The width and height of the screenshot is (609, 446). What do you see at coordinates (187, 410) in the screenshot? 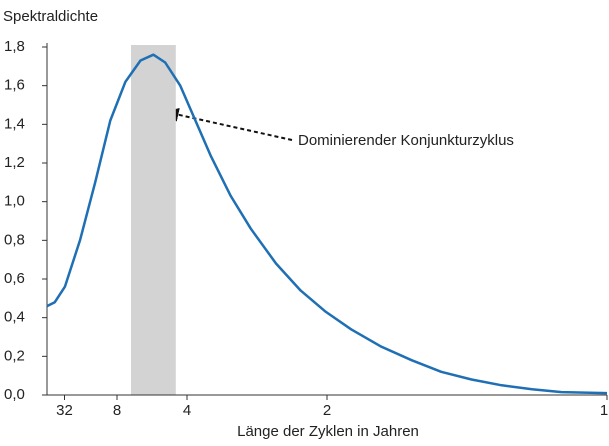
I see `x-tick-label: 4` at bounding box center [187, 410].